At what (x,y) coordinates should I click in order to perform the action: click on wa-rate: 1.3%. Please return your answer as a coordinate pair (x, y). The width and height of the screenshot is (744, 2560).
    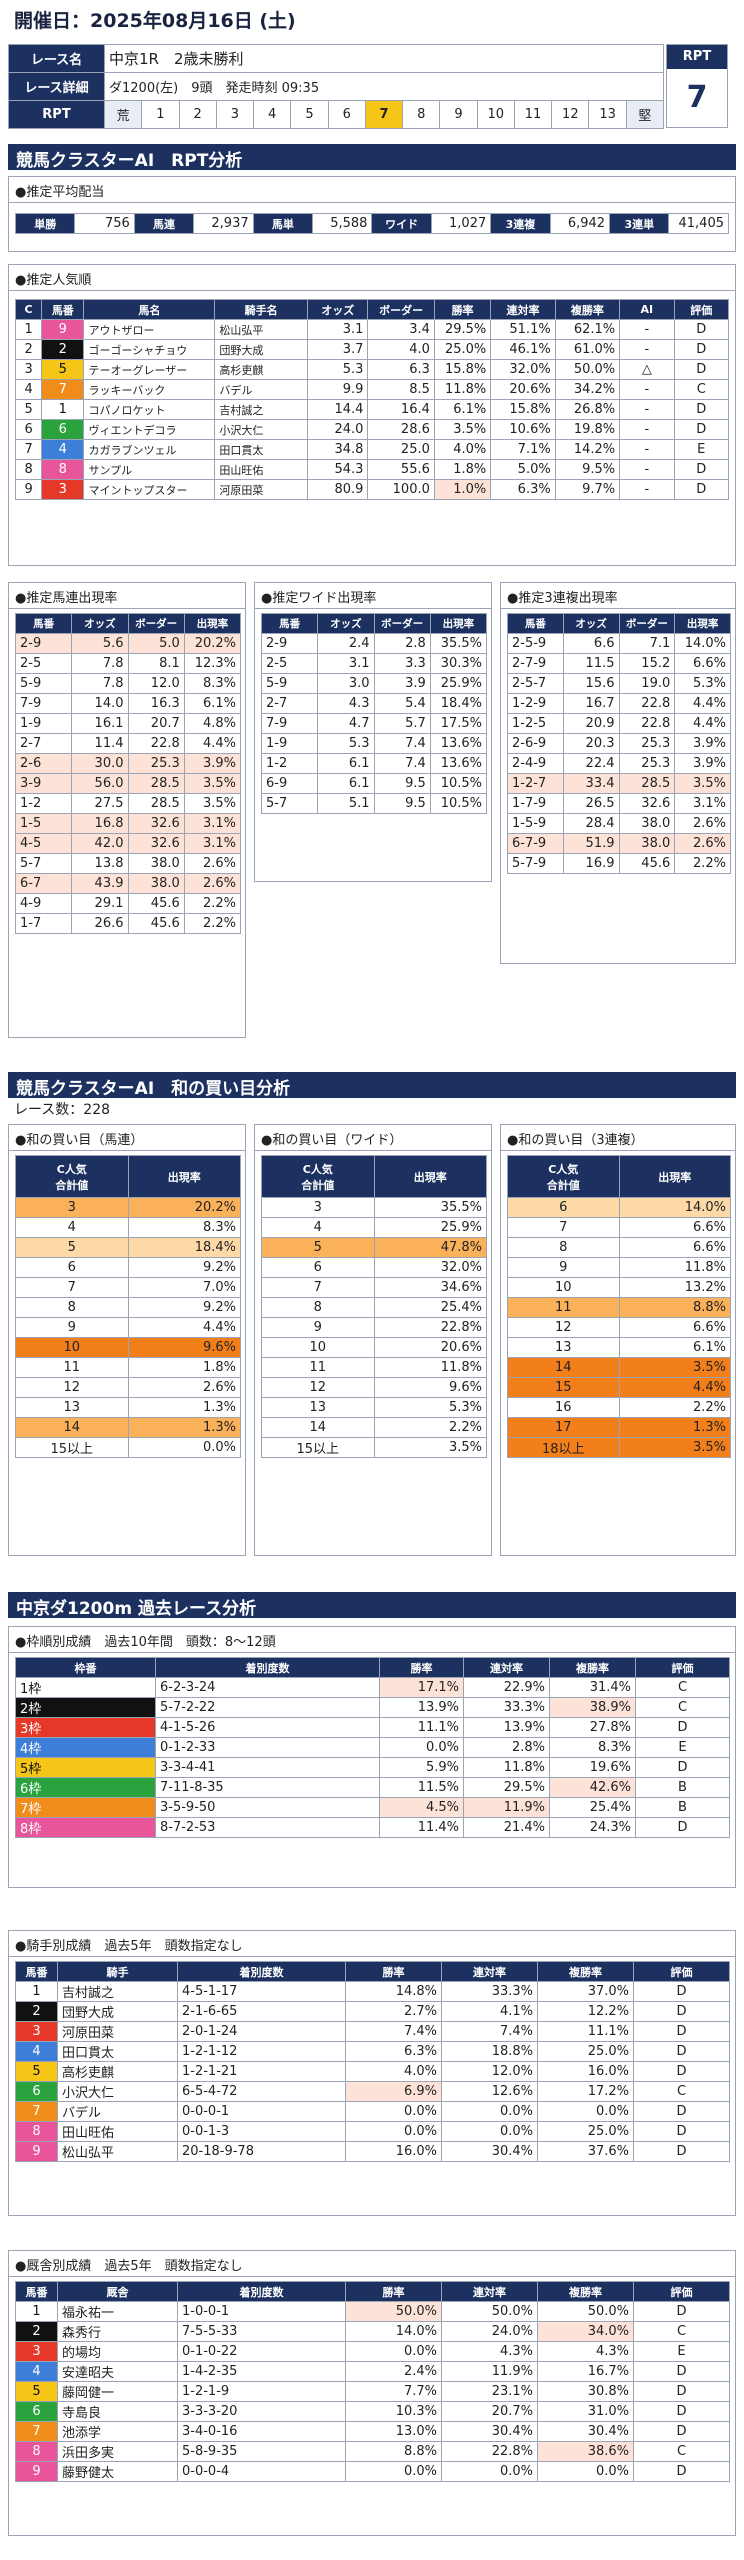
    Looking at the image, I should click on (184, 1427).